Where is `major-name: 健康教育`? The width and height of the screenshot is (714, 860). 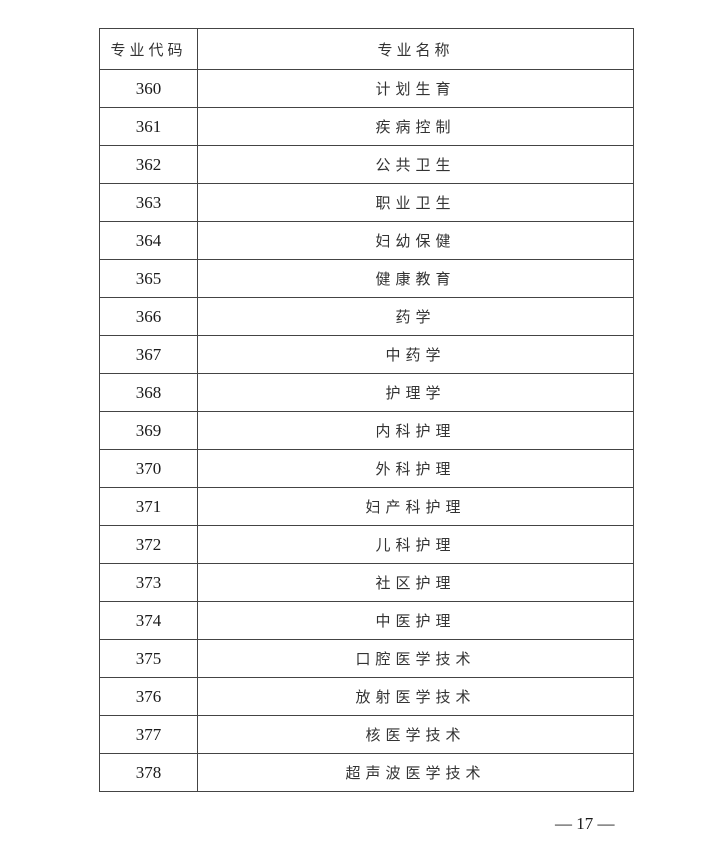 major-name: 健康教育 is located at coordinates (415, 278).